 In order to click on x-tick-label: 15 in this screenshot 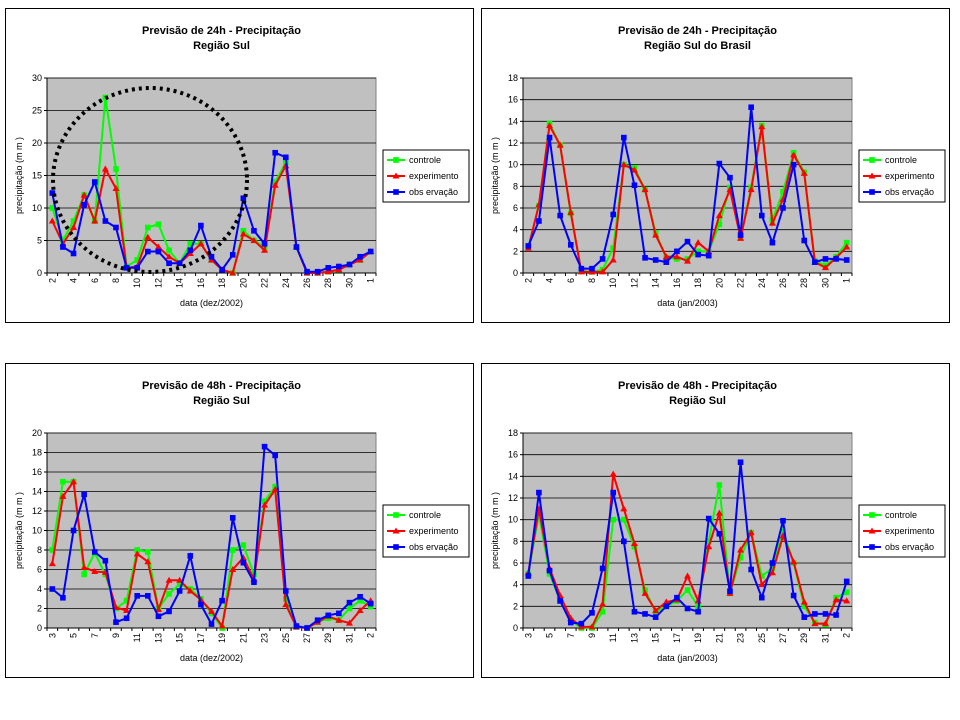, I will do `click(180, 638)`.